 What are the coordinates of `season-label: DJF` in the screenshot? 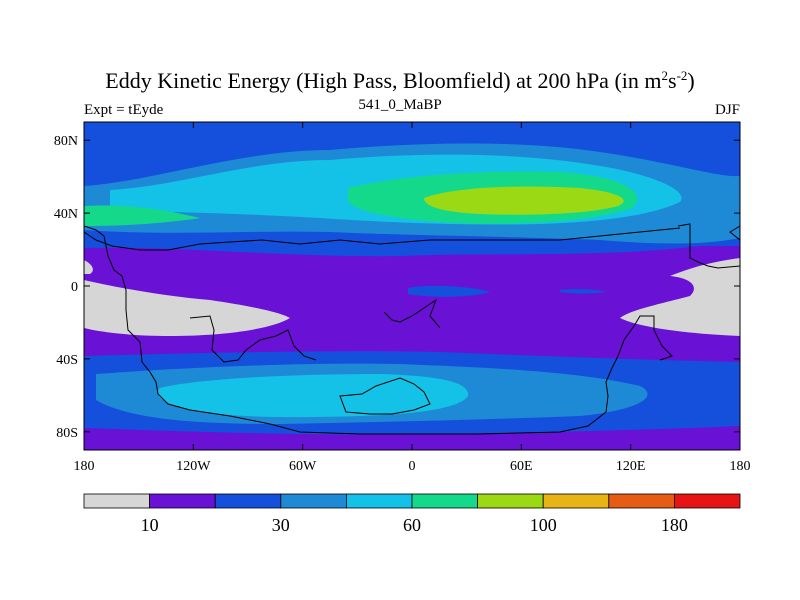 It's located at (727, 110).